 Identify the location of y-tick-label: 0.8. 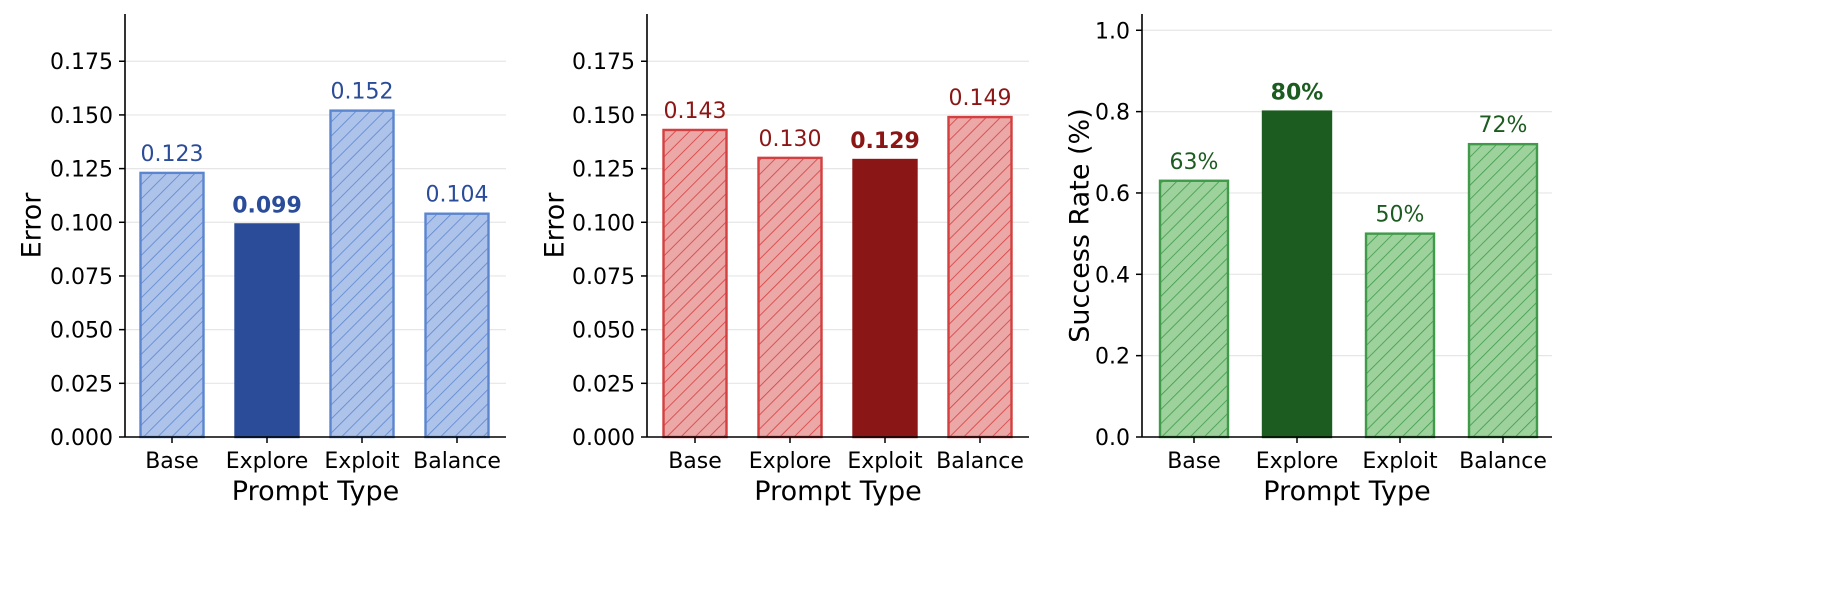
(1112, 113).